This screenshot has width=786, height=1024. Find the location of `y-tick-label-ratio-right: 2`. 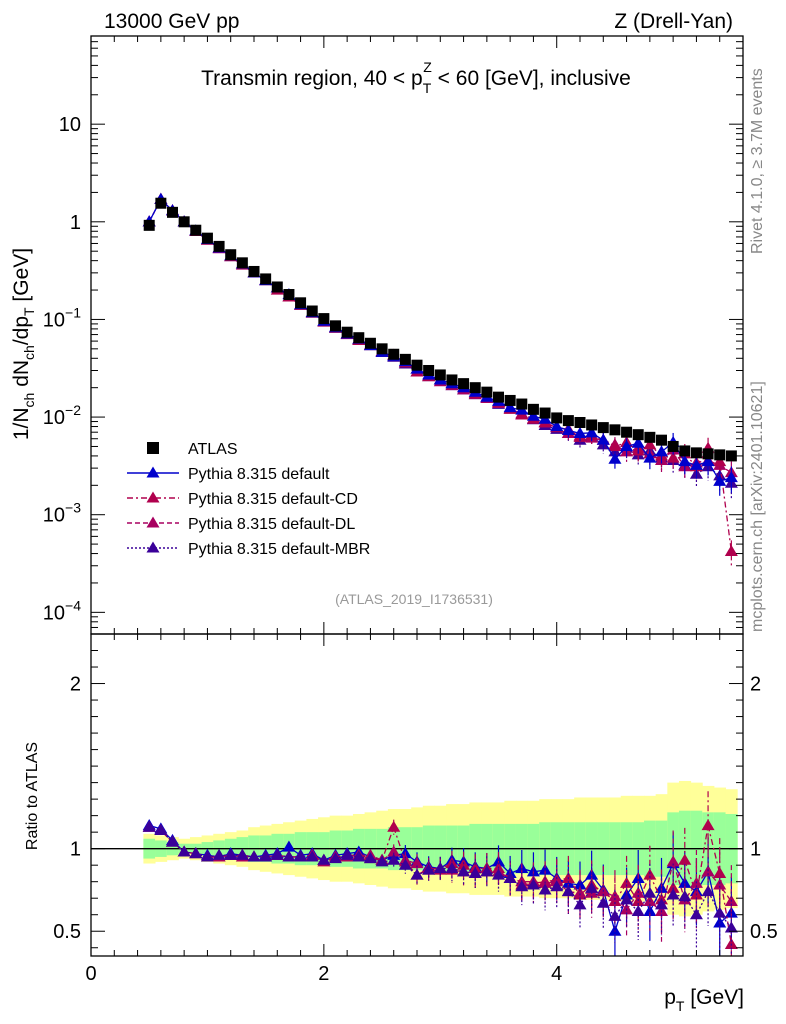

y-tick-label-ratio-right: 2 is located at coordinates (755, 685).